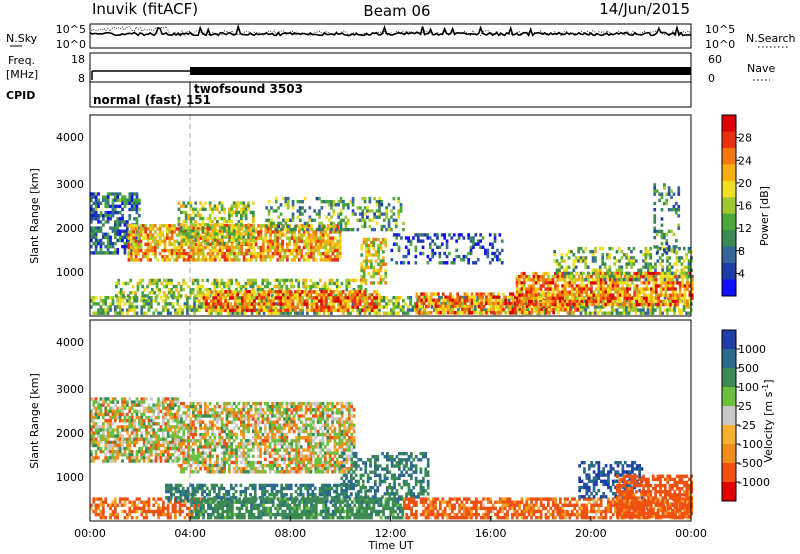 This screenshot has height=554, width=800. I want to click on freq-label-line1: Freq., so click(21, 60).